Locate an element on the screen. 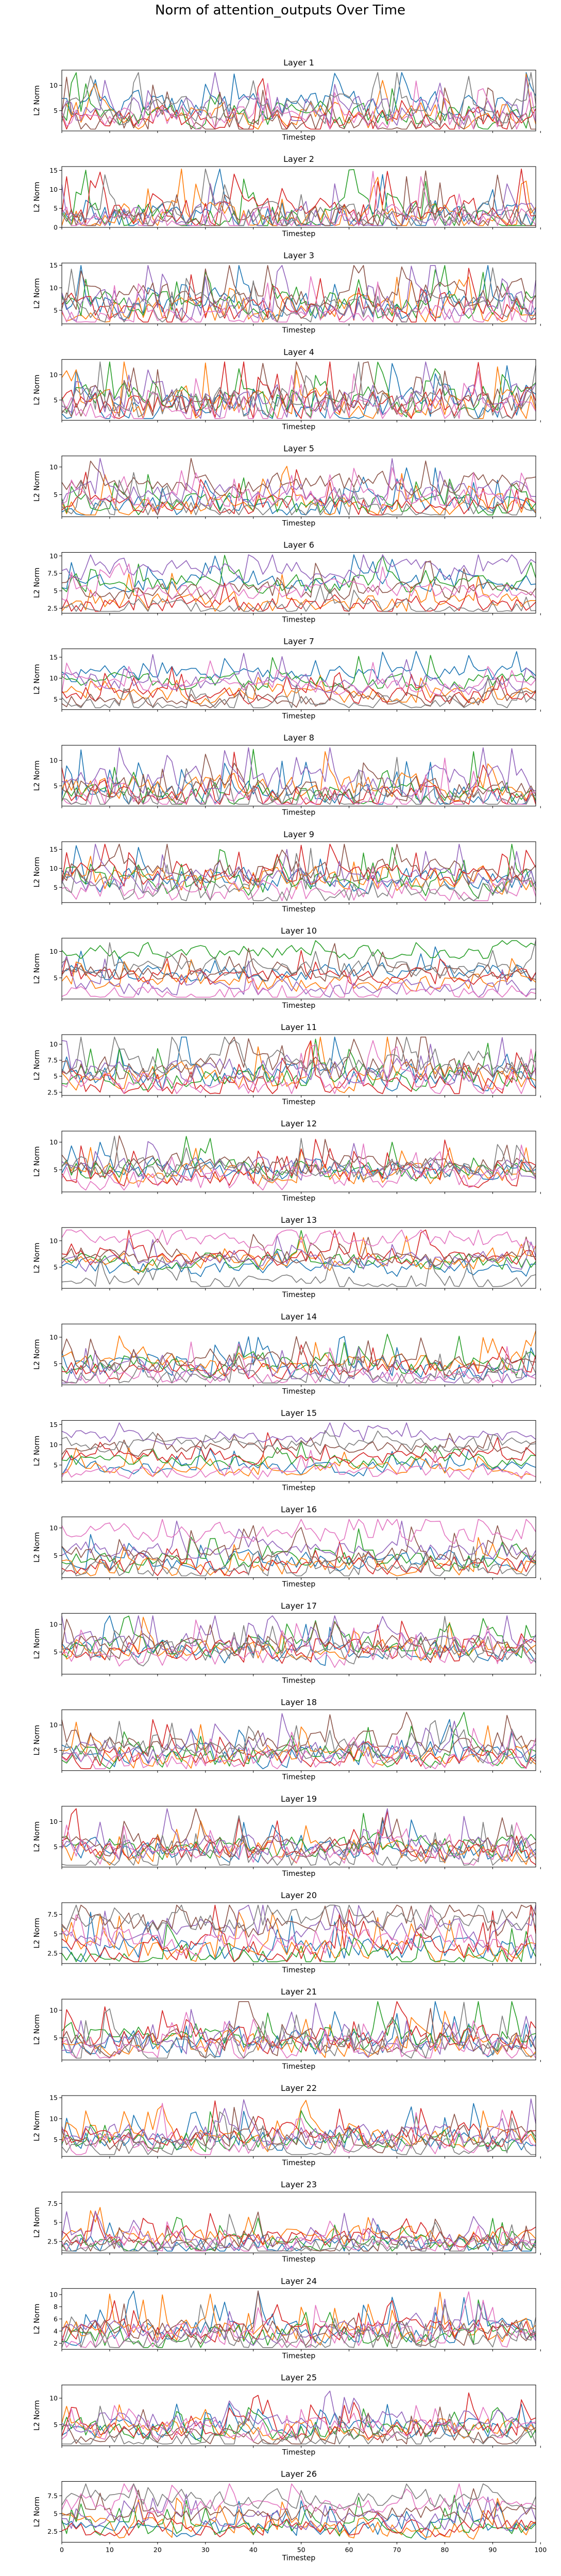  subplot-layer-4: Layer 4 5 10 L2 Norm Timestep is located at coordinates (287, 389).